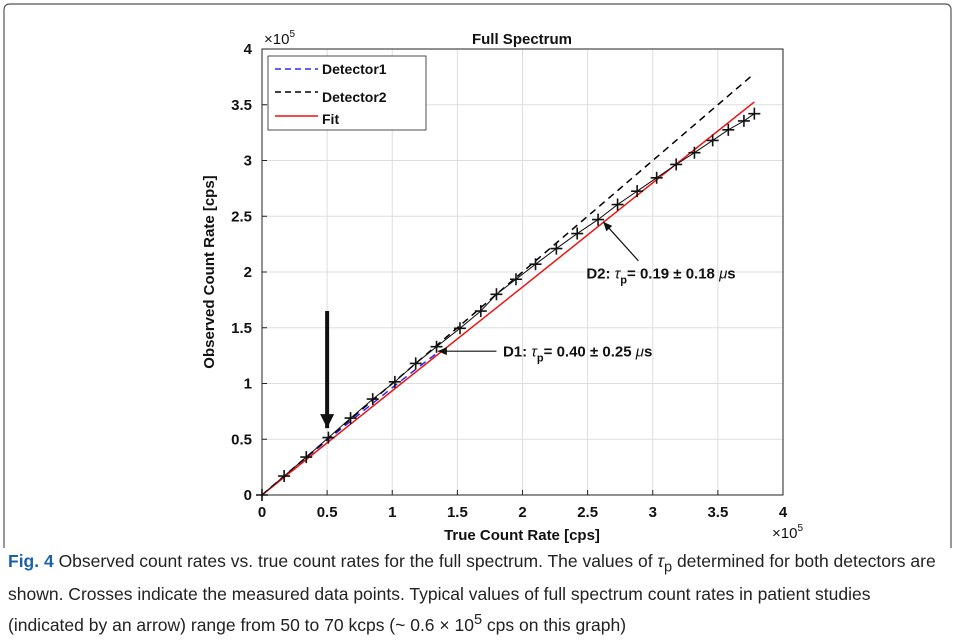 The image size is (955, 641). Describe the element at coordinates (31, 561) in the screenshot. I see `figure-label: Fig. 4` at that location.